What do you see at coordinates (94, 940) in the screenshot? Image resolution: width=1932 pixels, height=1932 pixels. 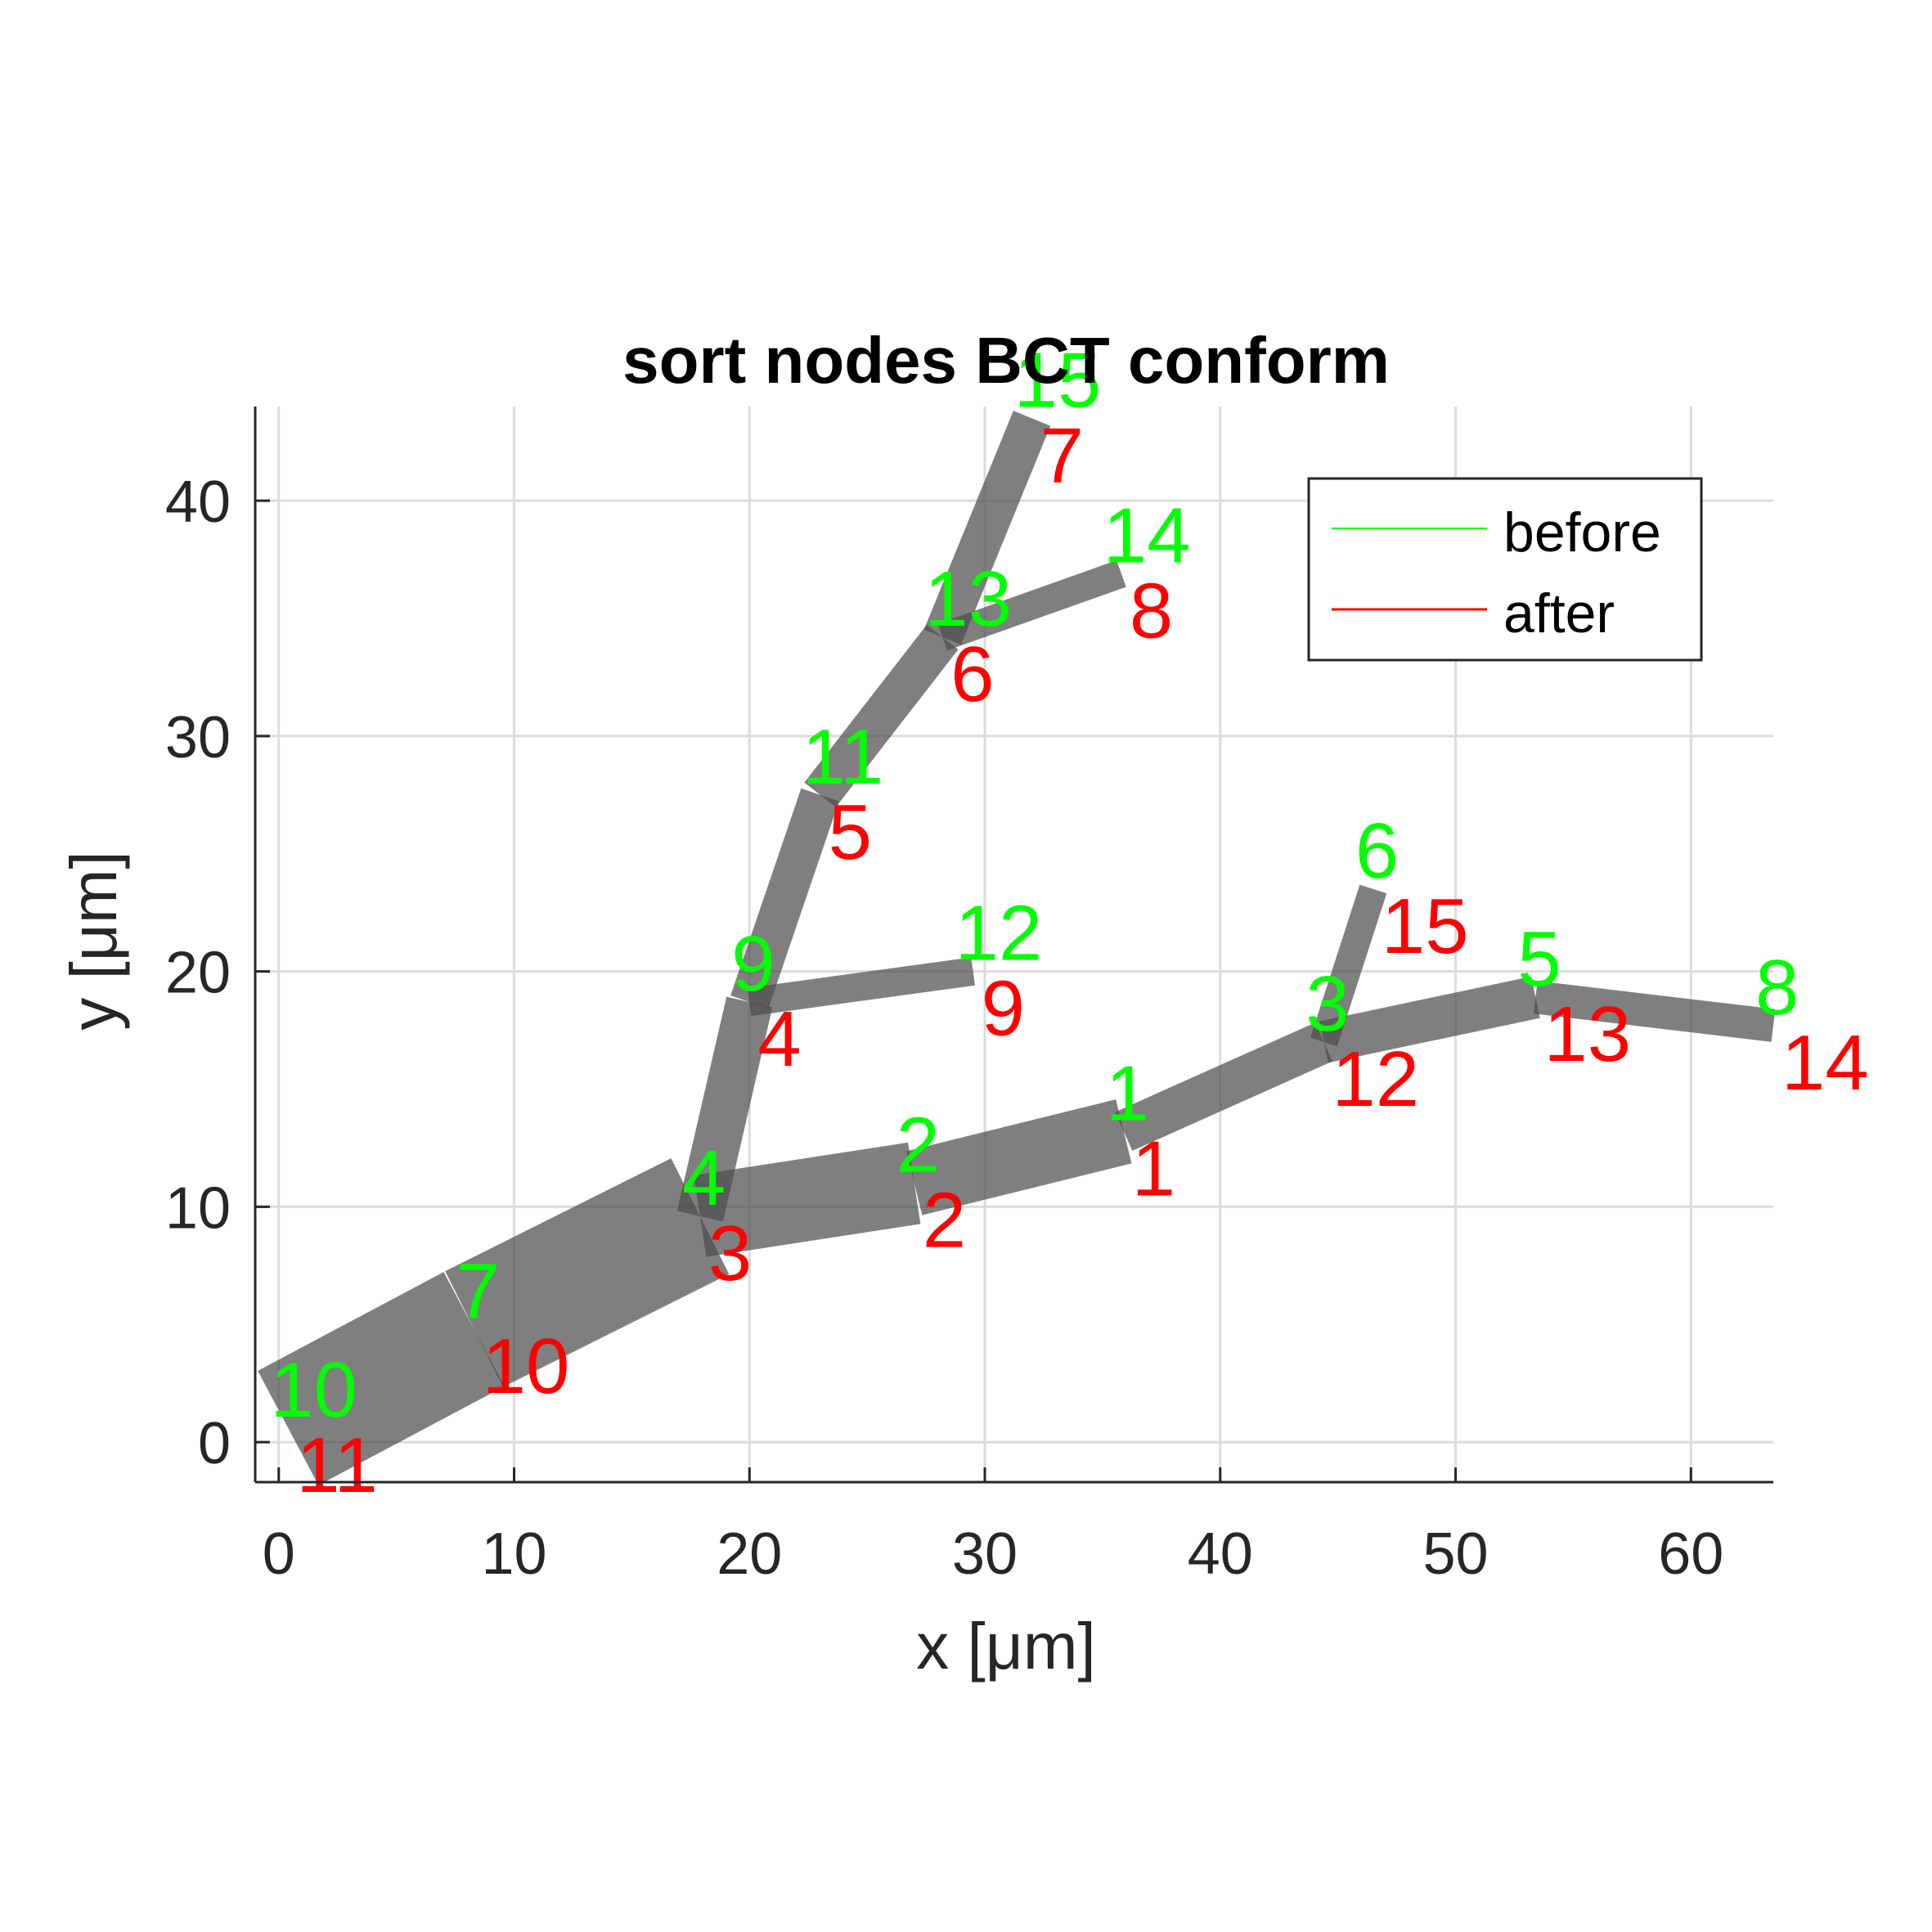 I see `y-axis-label: y [μm]` at bounding box center [94, 940].